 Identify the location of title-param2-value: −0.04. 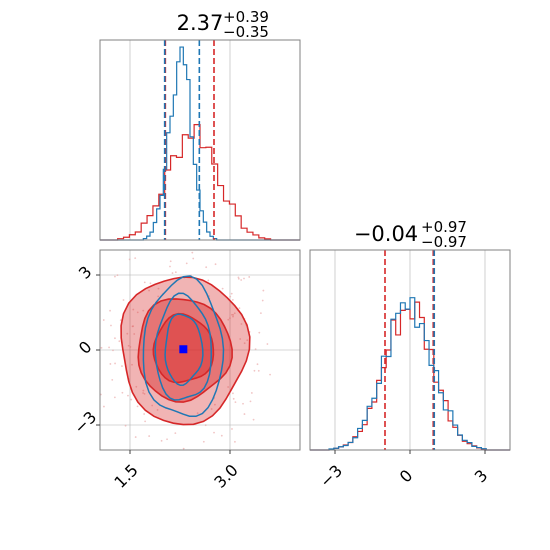
(386, 234).